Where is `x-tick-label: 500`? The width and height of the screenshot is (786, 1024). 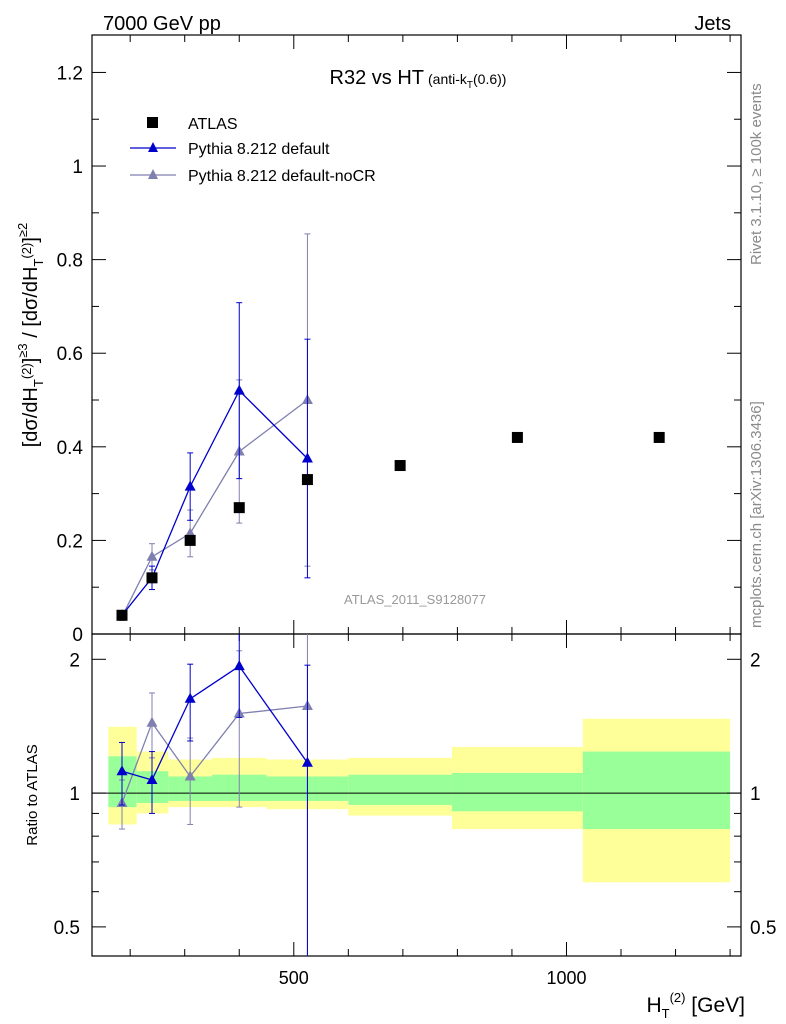 x-tick-label: 500 is located at coordinates (294, 978).